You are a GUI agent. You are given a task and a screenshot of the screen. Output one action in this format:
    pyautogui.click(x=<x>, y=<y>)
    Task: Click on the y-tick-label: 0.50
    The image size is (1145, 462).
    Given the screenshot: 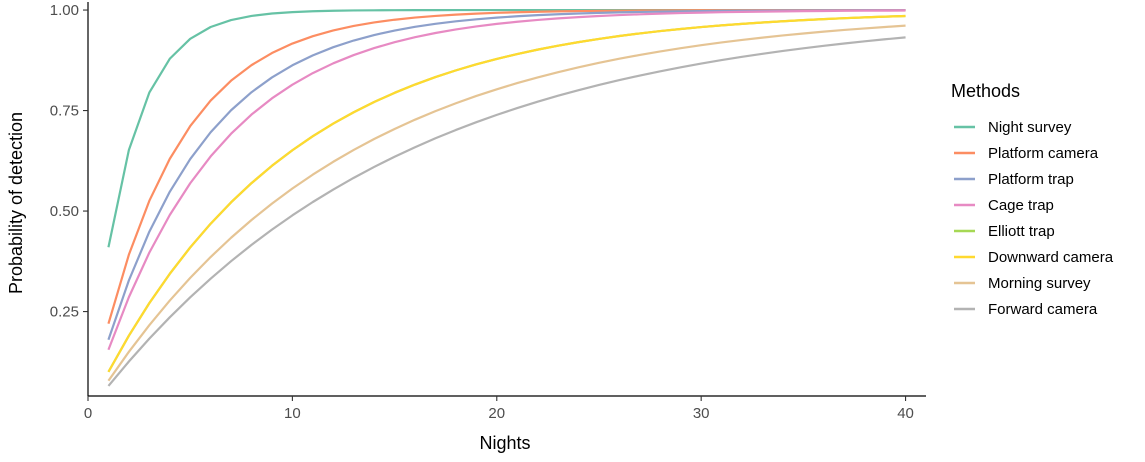 What is the action you would take?
    pyautogui.click(x=64, y=211)
    